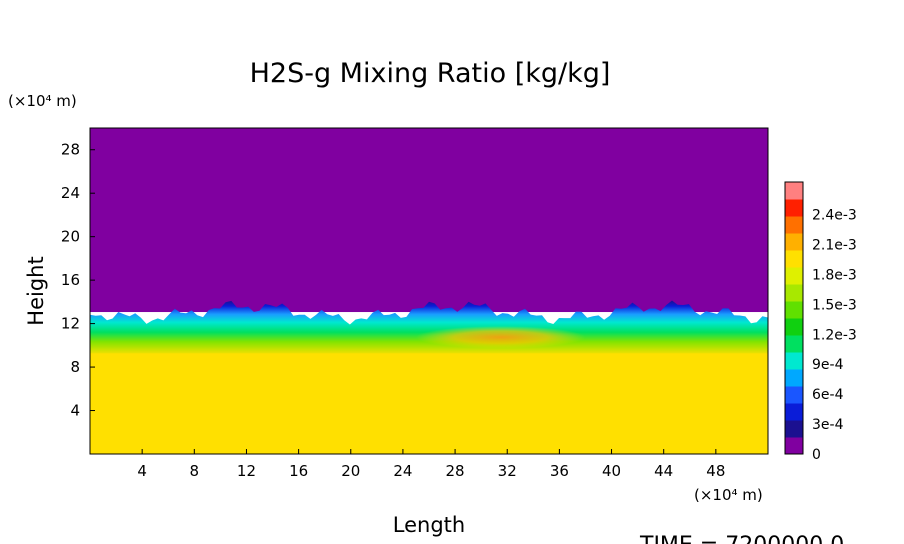 The height and width of the screenshot is (544, 904). I want to click on colorbar-label: 1.8e-3, so click(834, 275).